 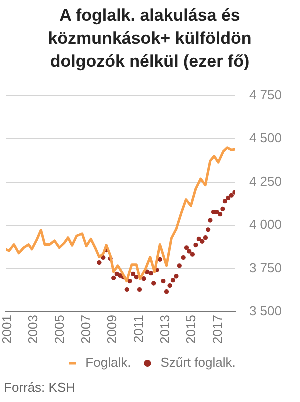 I want to click on x-tick-label: 2009, so click(x=112, y=329).